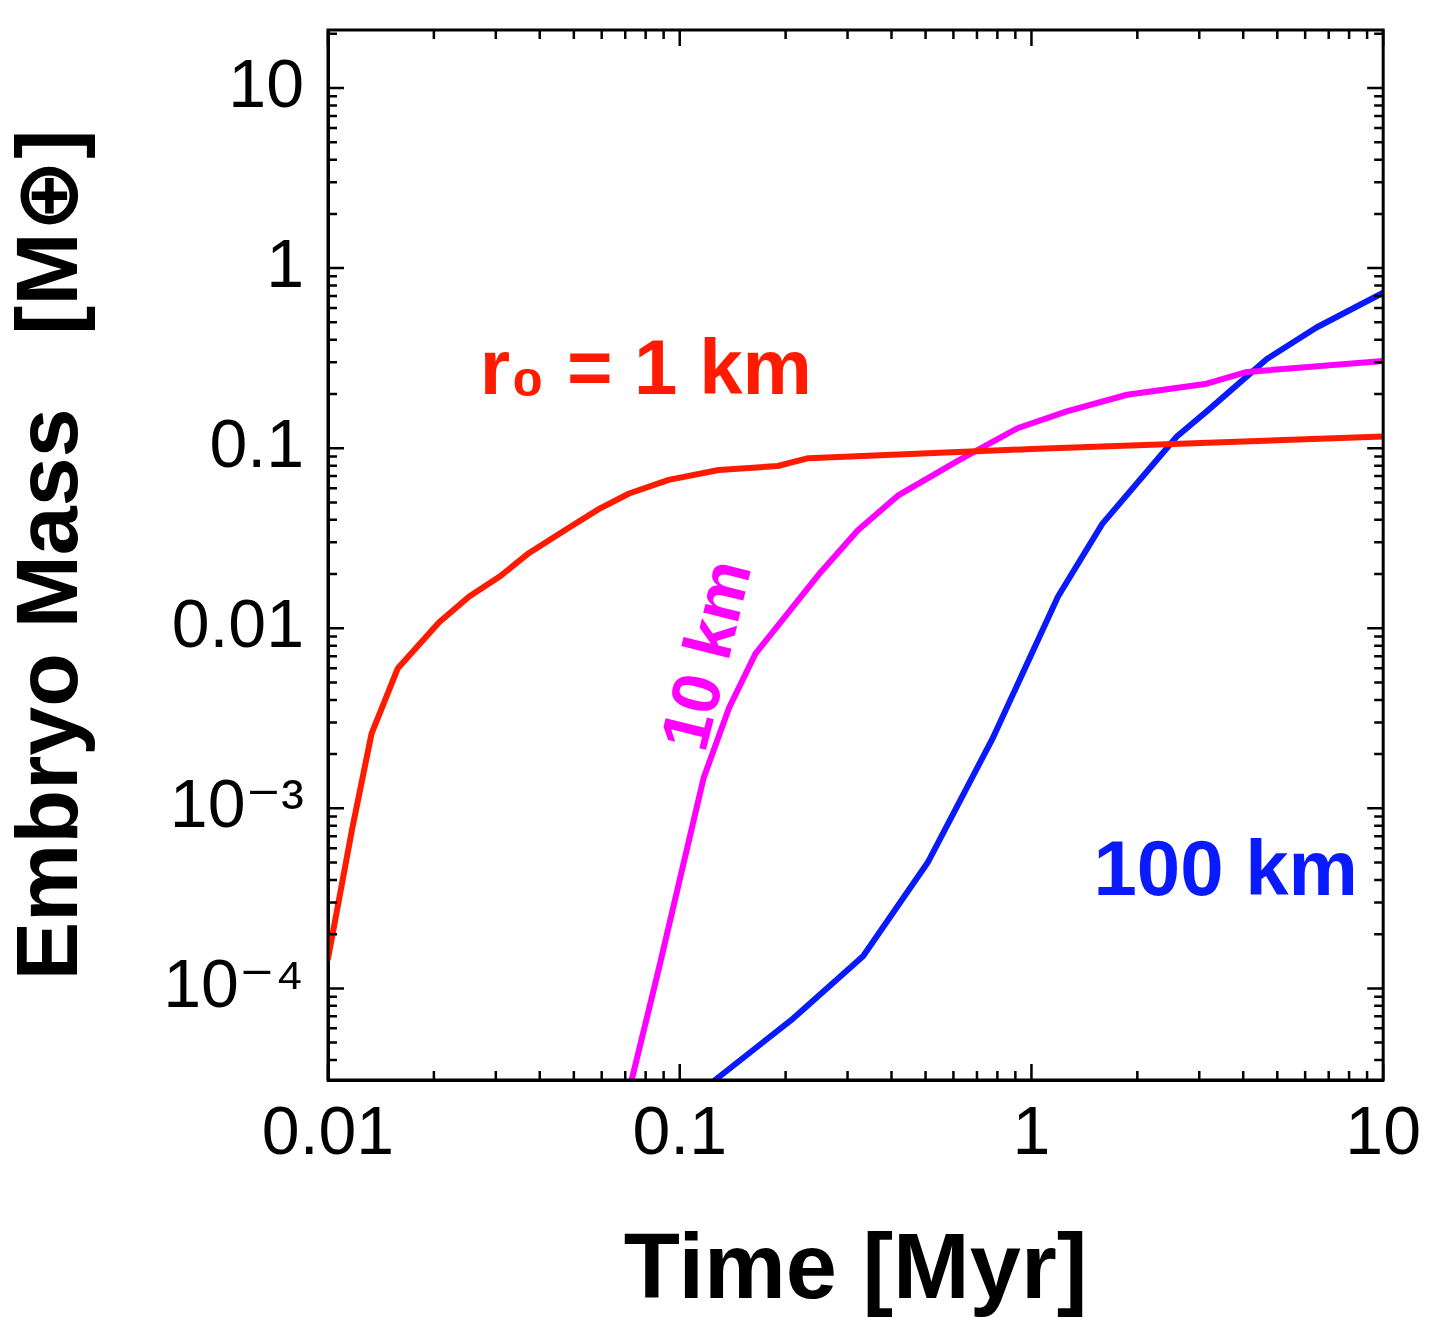  What do you see at coordinates (855, 1266) in the screenshot?
I see `x-axis-title: Time [Myr]` at bounding box center [855, 1266].